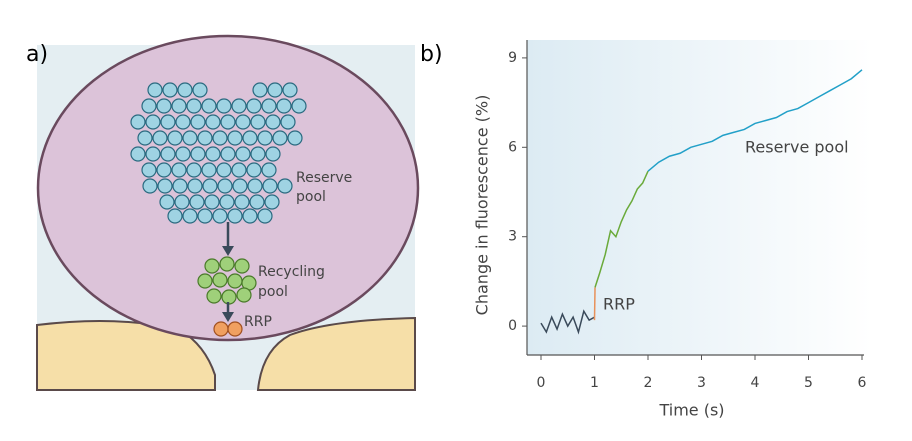 This screenshot has height=441, width=912. I want to click on reserve-label: Reserve, so click(324, 178).